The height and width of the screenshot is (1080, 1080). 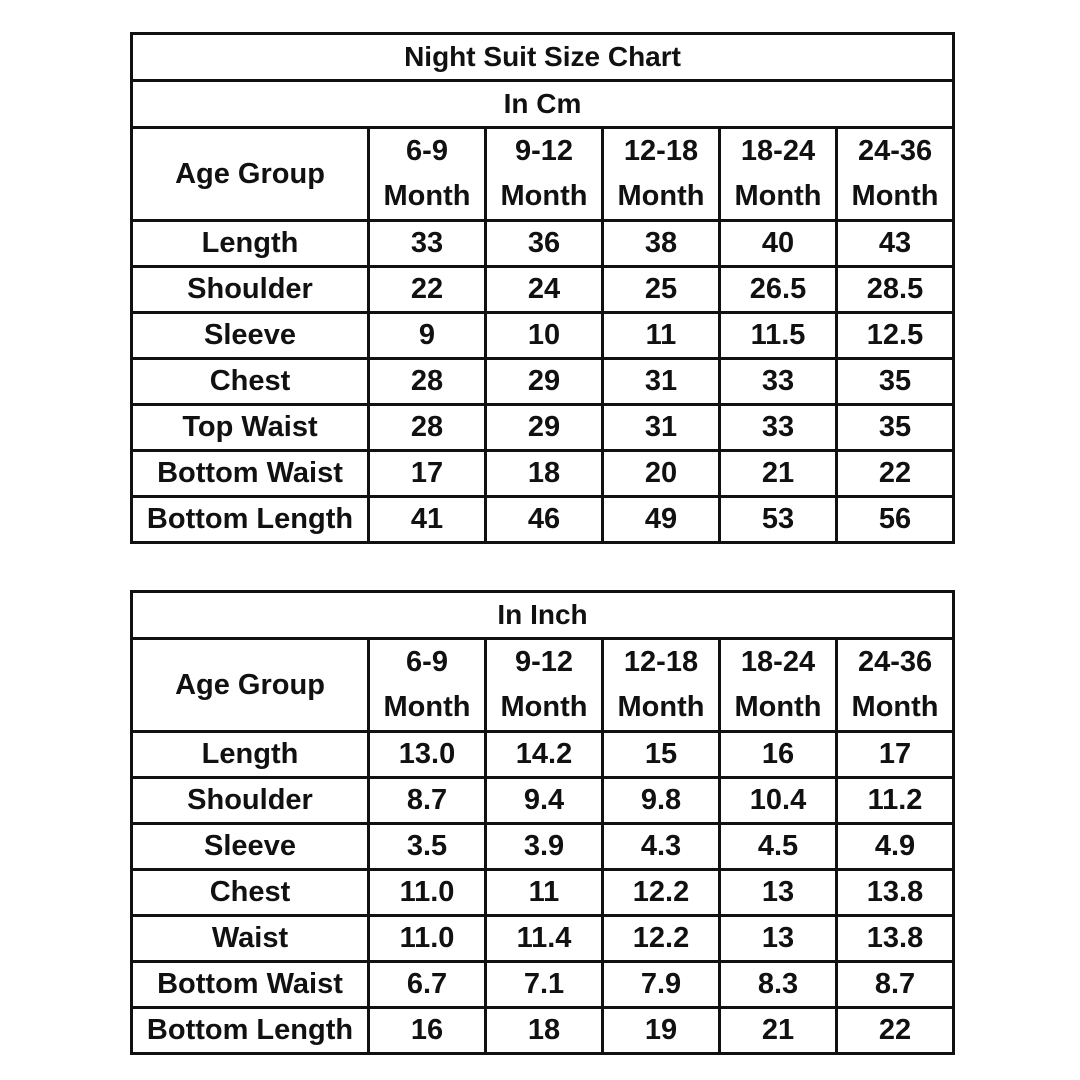 I want to click on measurement-value: 12.5, so click(x=895, y=335).